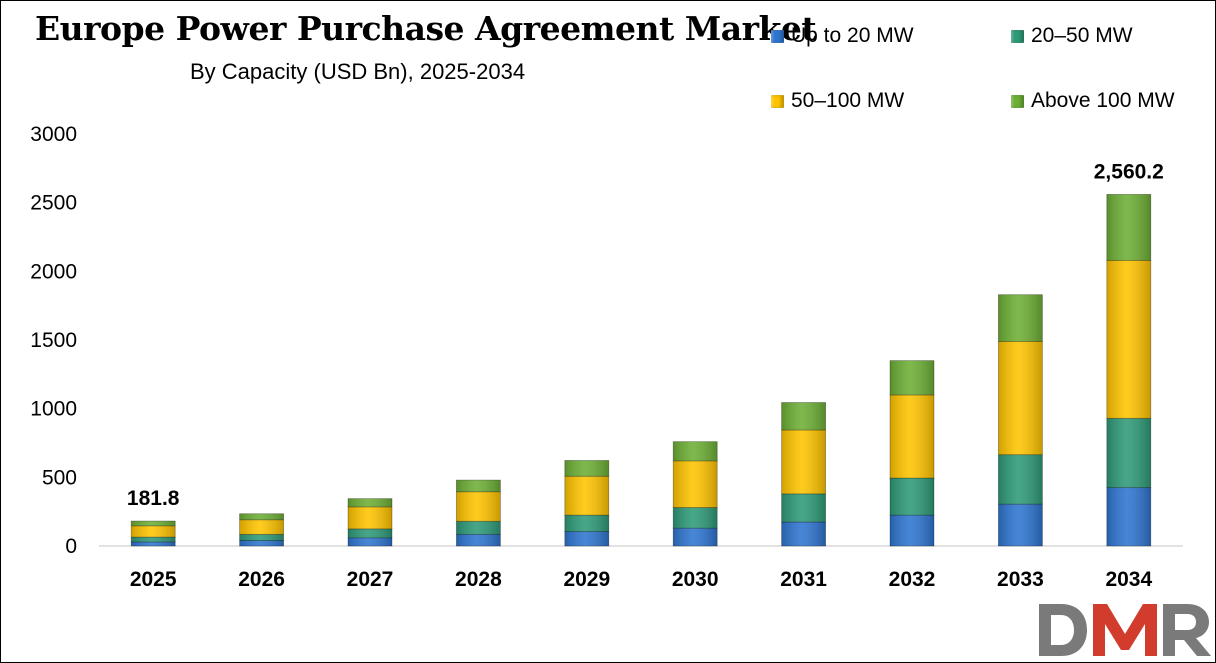 The height and width of the screenshot is (663, 1216). Describe the element at coordinates (695, 579) in the screenshot. I see `x-tick-label: 2030` at that location.